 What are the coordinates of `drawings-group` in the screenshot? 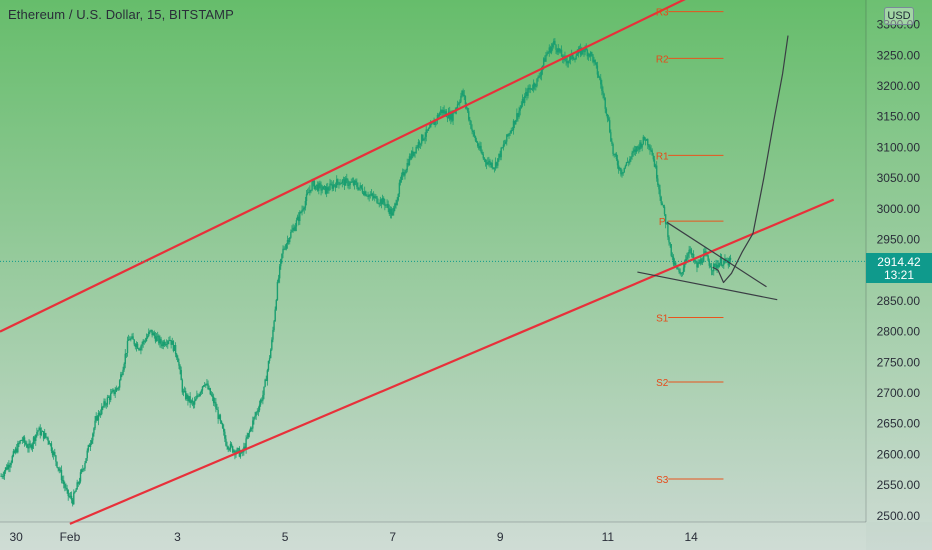 It's located at (713, 168).